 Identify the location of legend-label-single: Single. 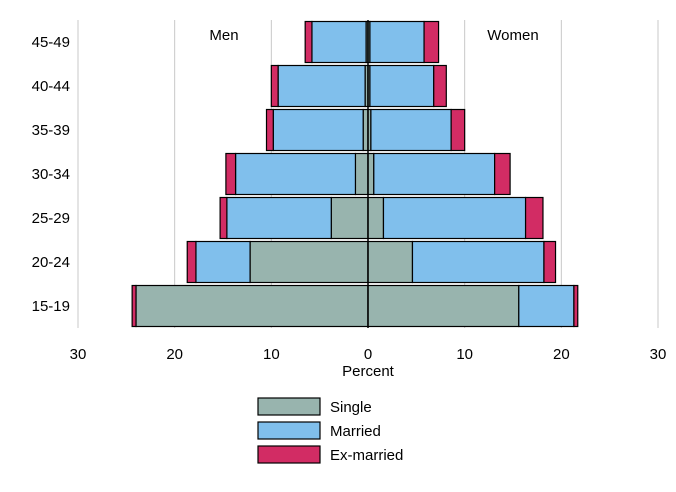
(351, 407).